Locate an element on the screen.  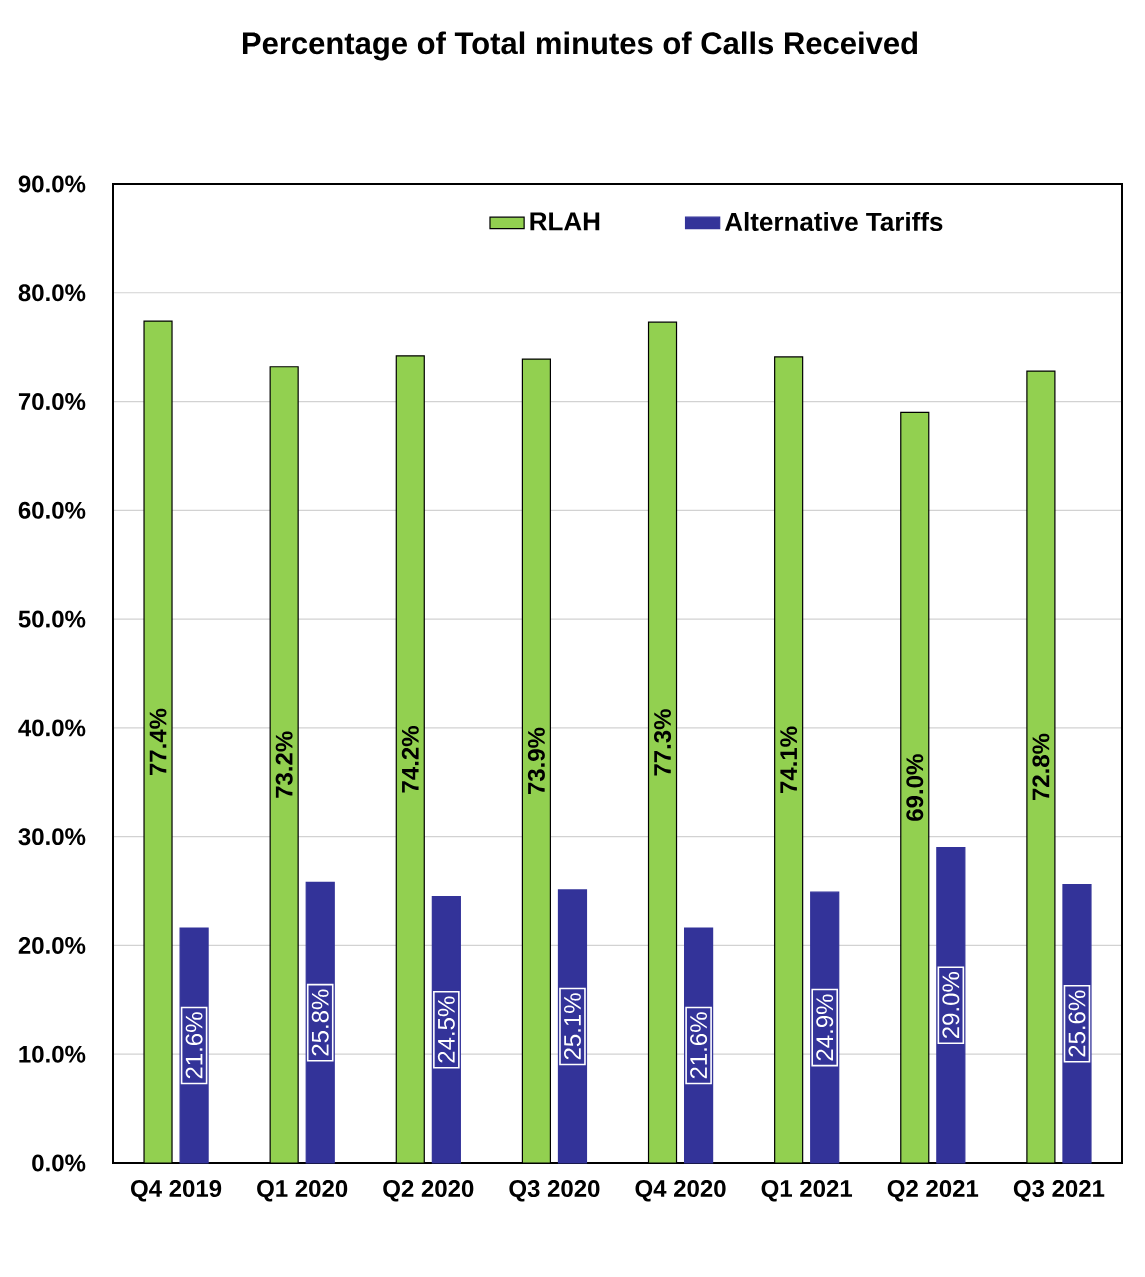
y-tick-label: 0.0% is located at coordinates (59, 1163).